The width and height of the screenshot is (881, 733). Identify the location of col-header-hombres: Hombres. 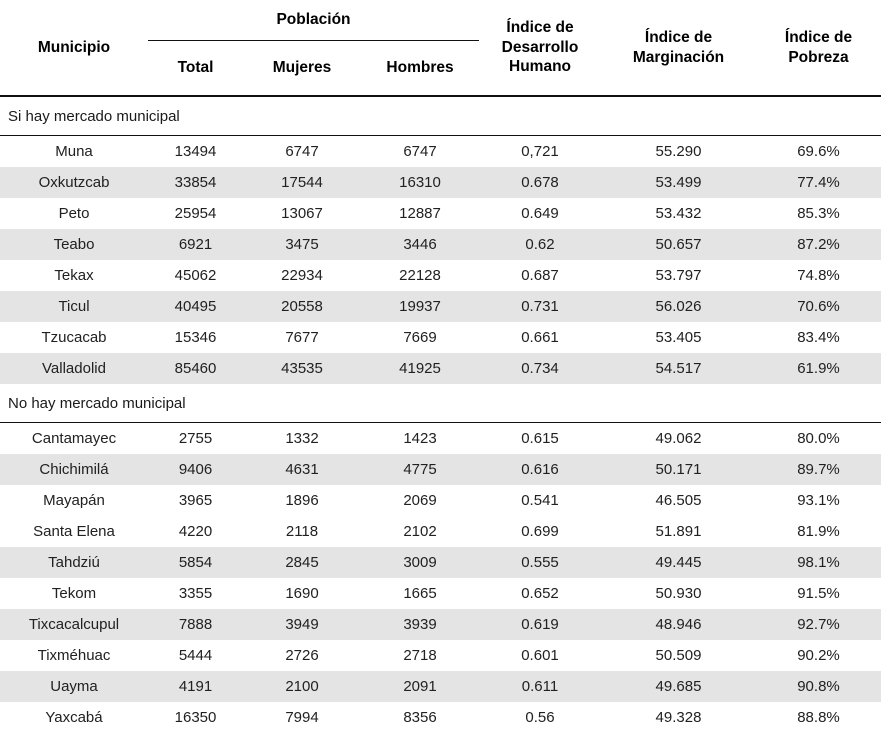
(420, 68).